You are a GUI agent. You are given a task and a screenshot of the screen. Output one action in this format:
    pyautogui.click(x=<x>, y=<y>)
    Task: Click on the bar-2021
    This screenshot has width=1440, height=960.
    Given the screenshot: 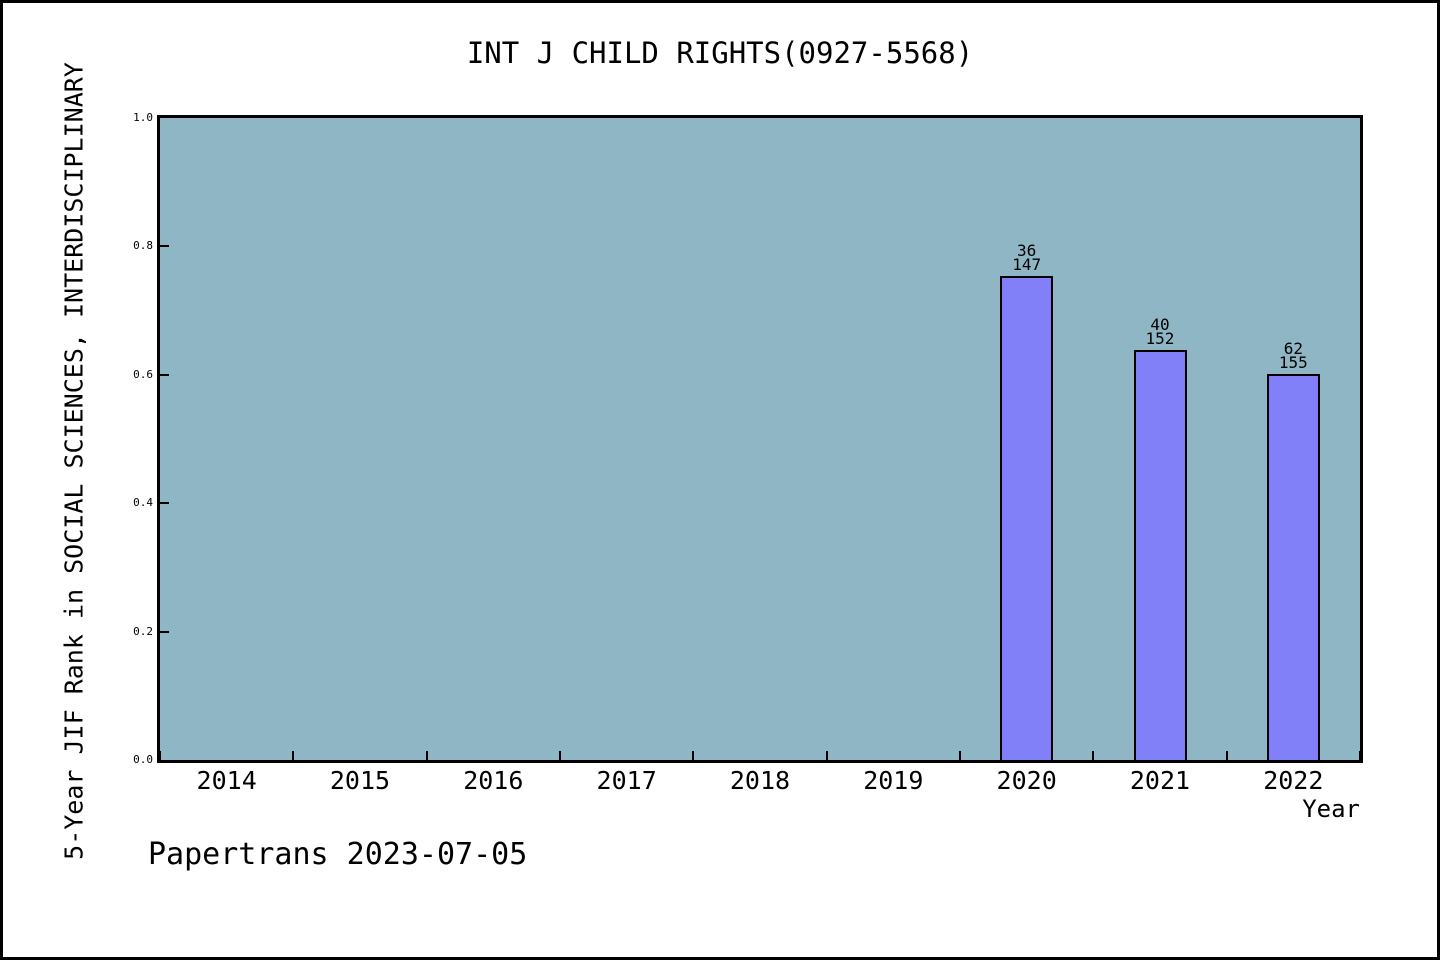 What is the action you would take?
    pyautogui.click(x=1160, y=555)
    